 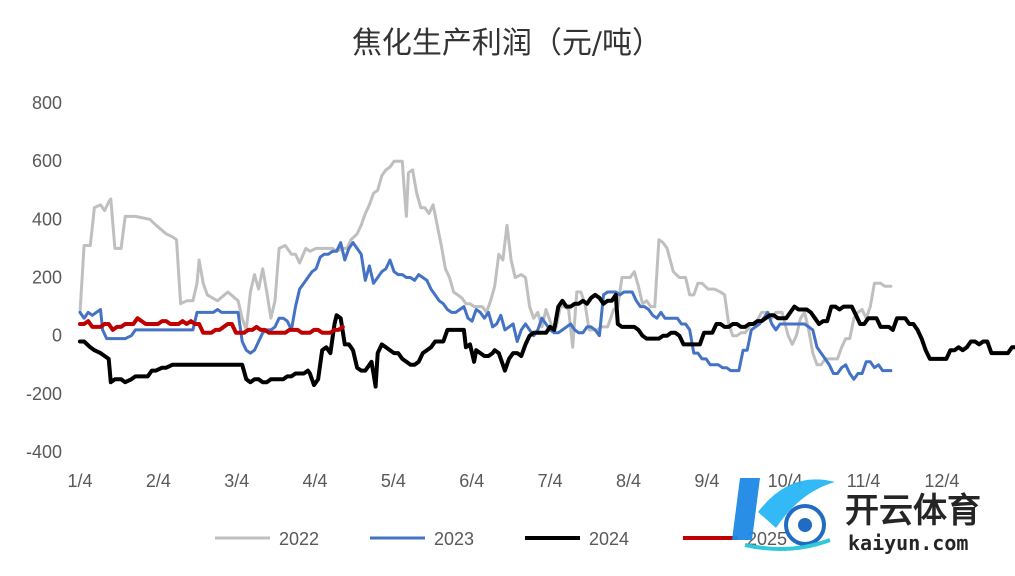 I want to click on chart-title: 焦化生产利润（元/吨）, so click(x=507, y=43).